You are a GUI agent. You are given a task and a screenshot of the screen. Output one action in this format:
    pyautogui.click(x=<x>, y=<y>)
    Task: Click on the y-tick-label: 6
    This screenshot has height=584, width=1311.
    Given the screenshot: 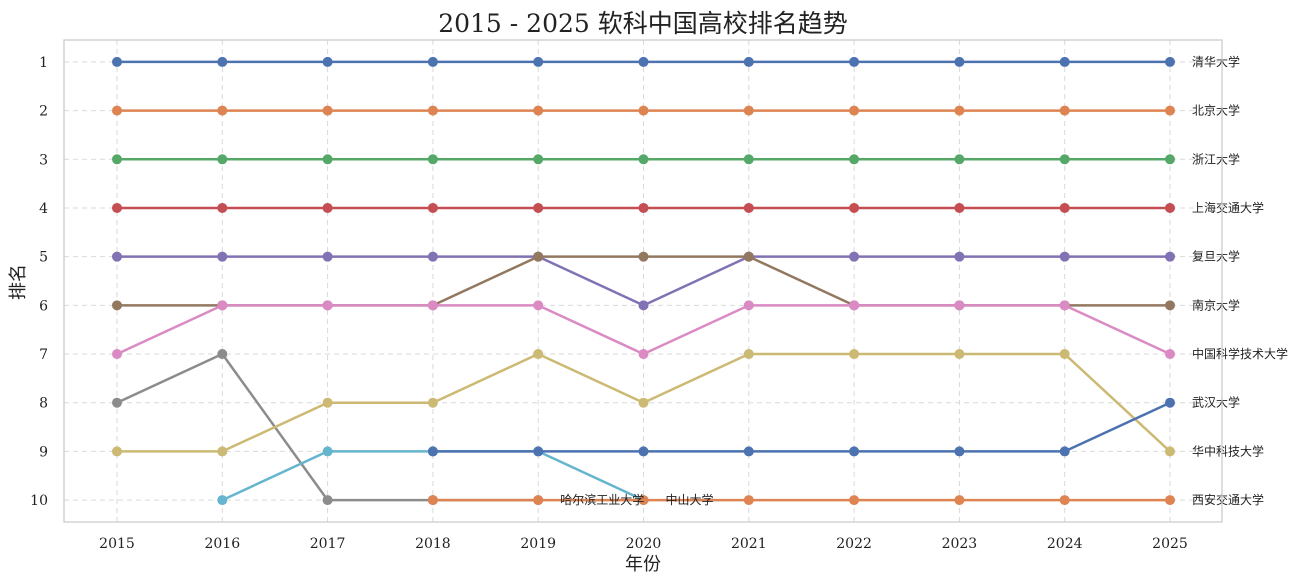 What is the action you would take?
    pyautogui.click(x=43, y=306)
    